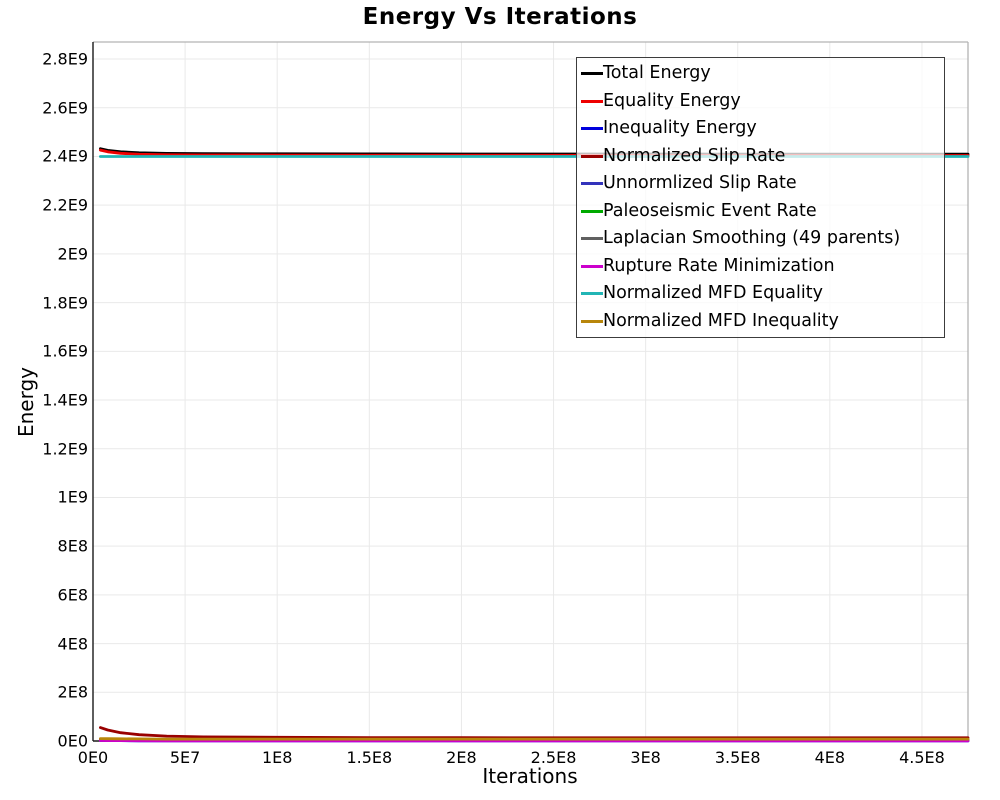 The width and height of the screenshot is (1000, 800). What do you see at coordinates (185, 757) in the screenshot?
I see `x-tick-label: 5E7` at bounding box center [185, 757].